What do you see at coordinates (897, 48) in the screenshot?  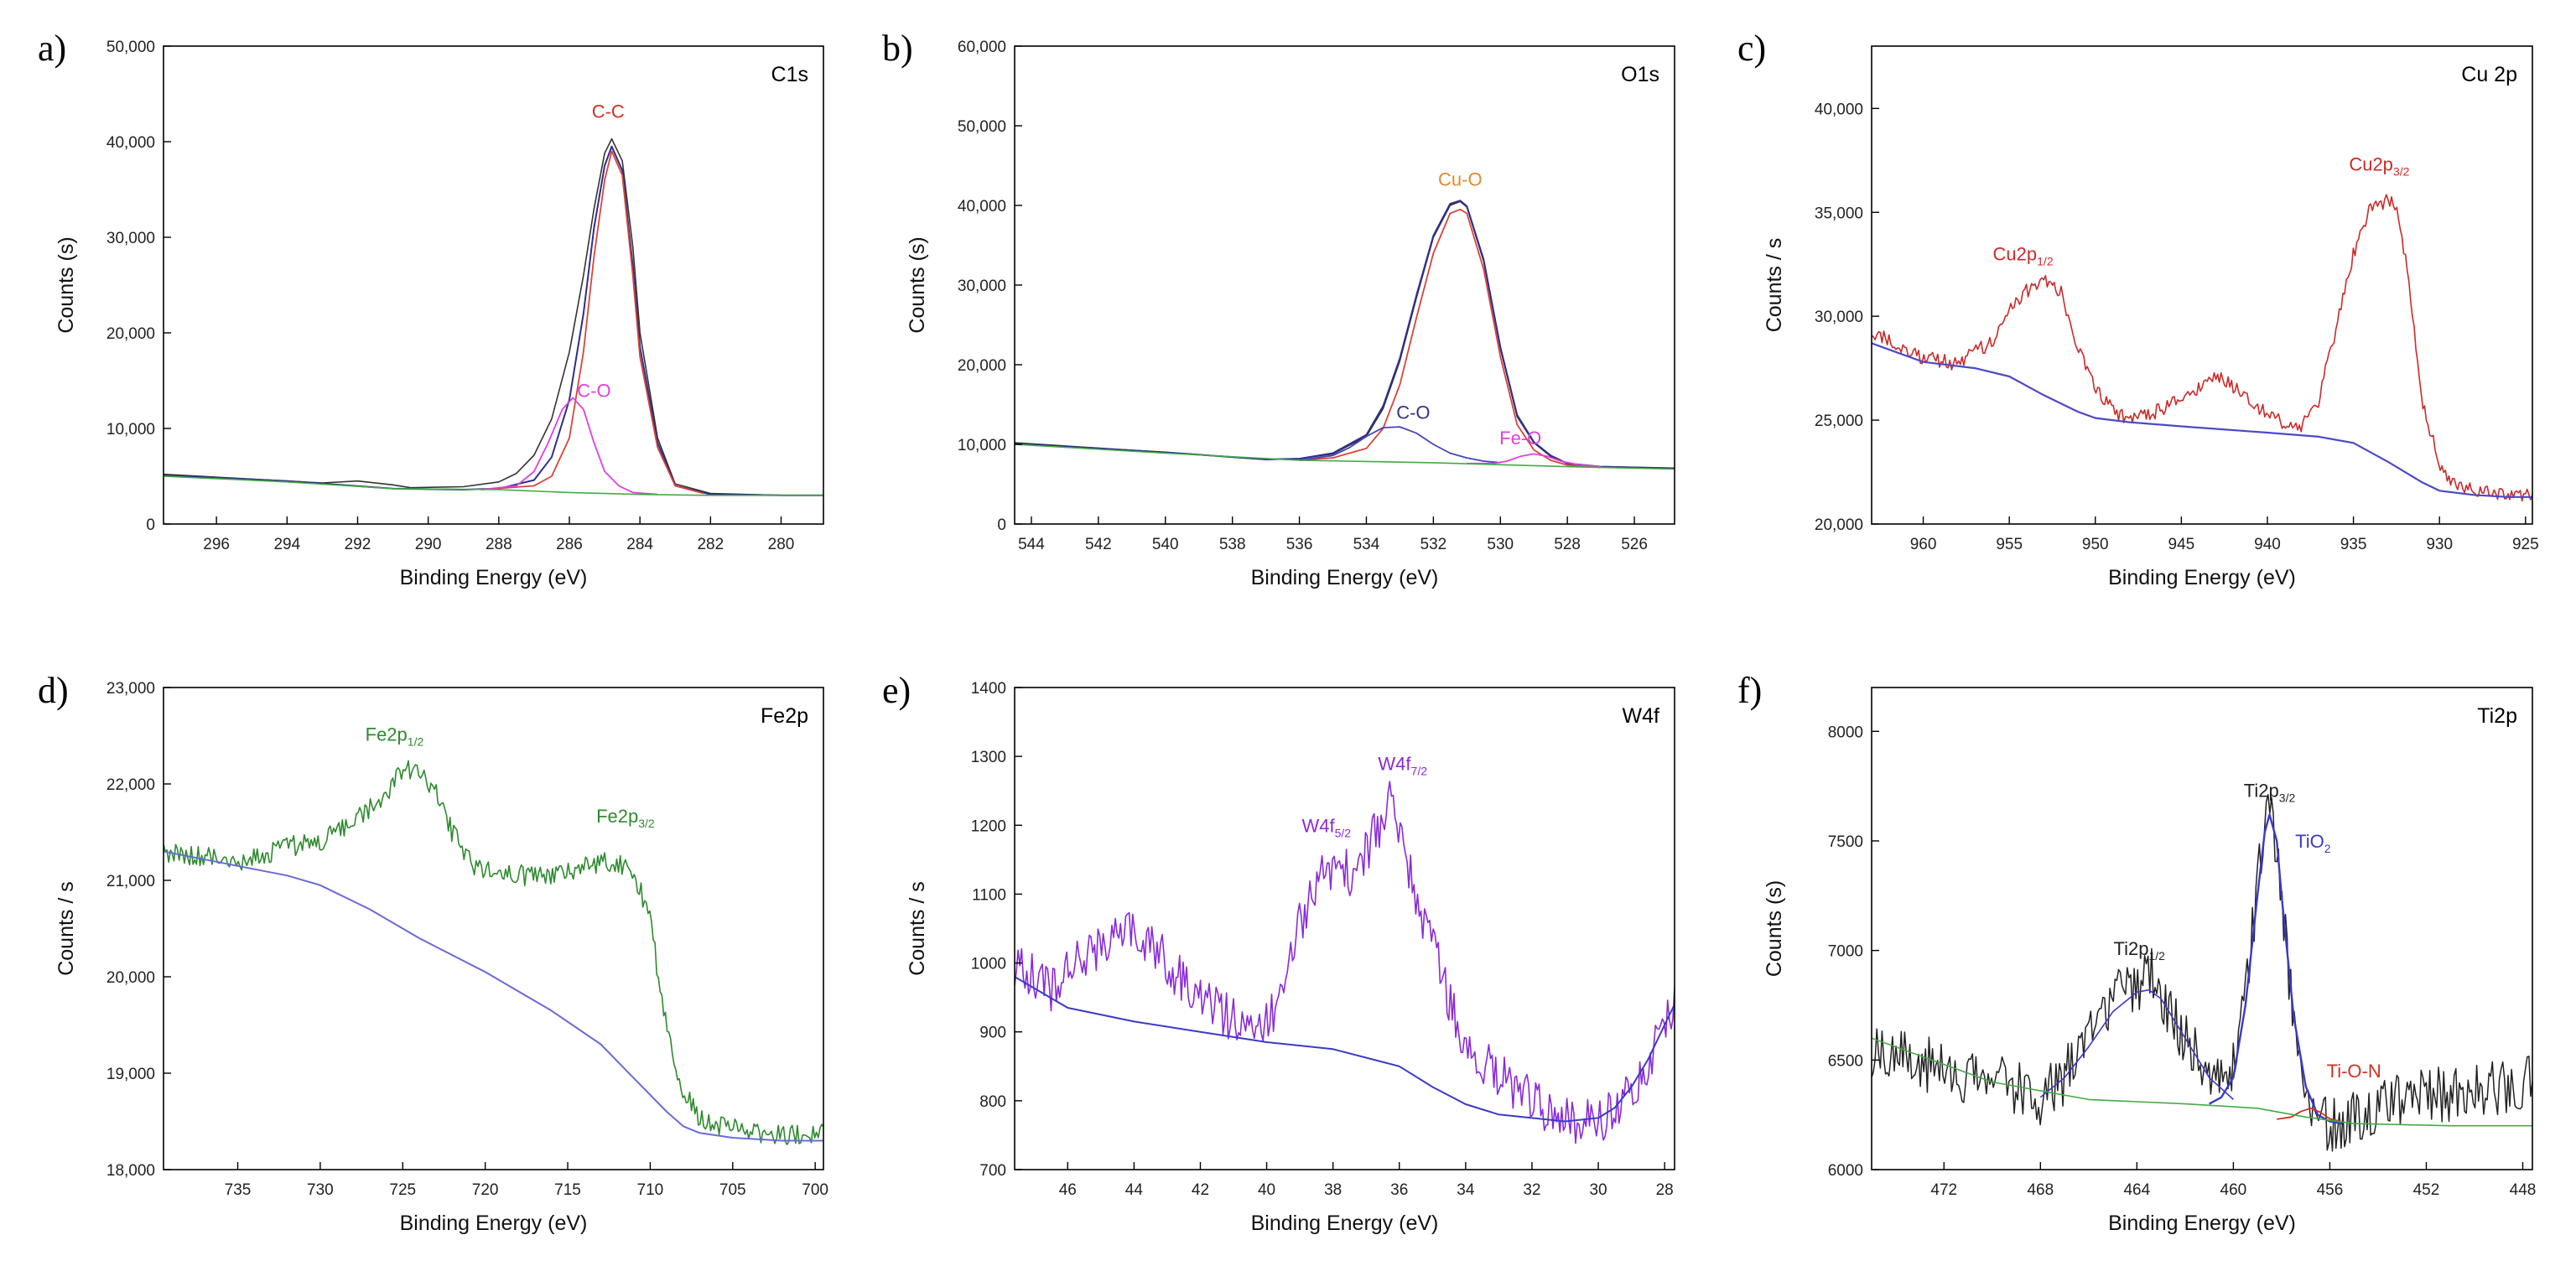 I see `panel-letter: b)` at bounding box center [897, 48].